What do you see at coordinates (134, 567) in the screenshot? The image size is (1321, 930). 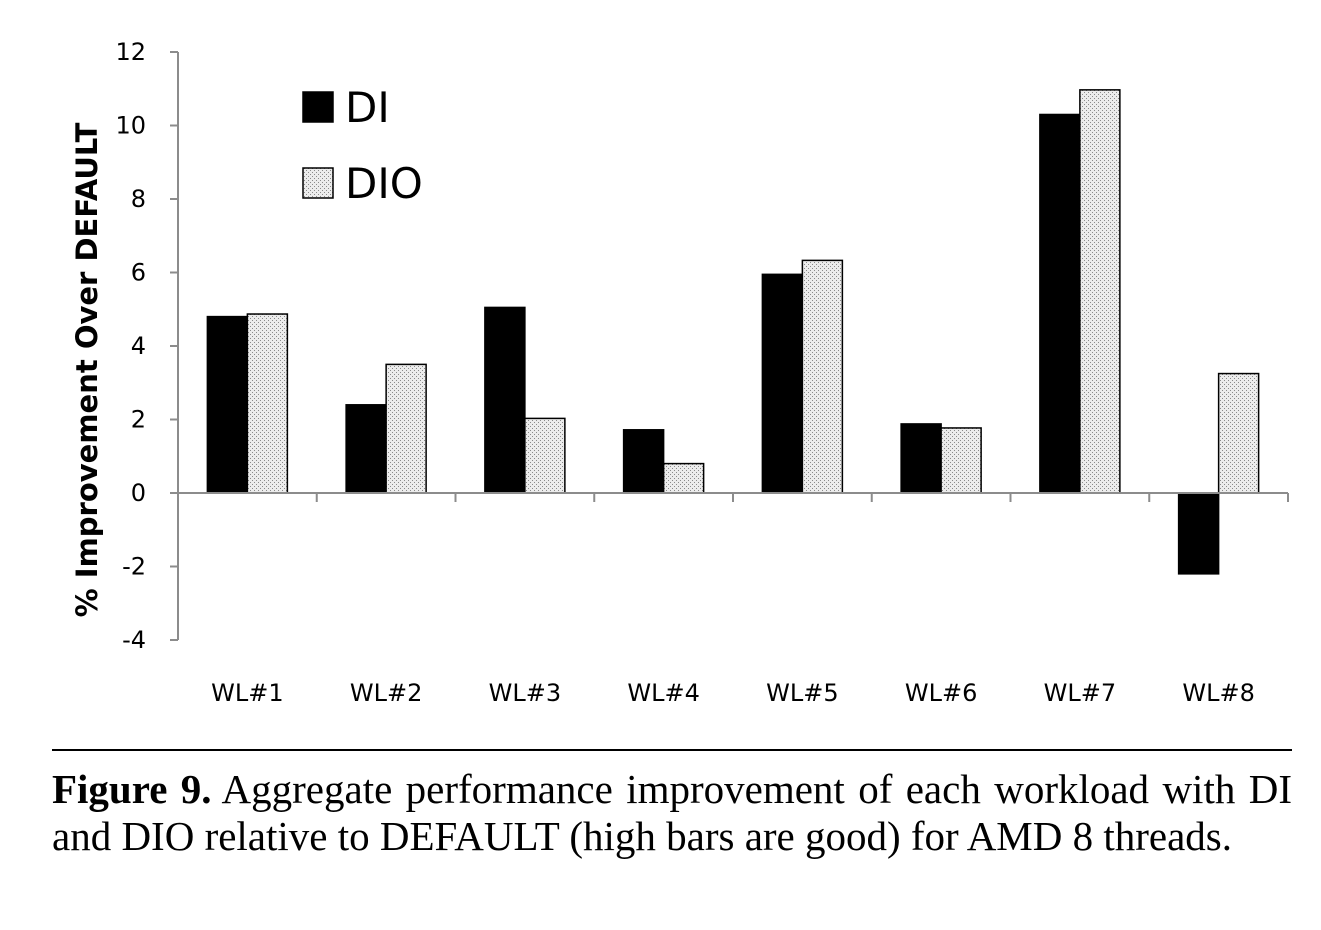 I see `y-tick-label: -2` at bounding box center [134, 567].